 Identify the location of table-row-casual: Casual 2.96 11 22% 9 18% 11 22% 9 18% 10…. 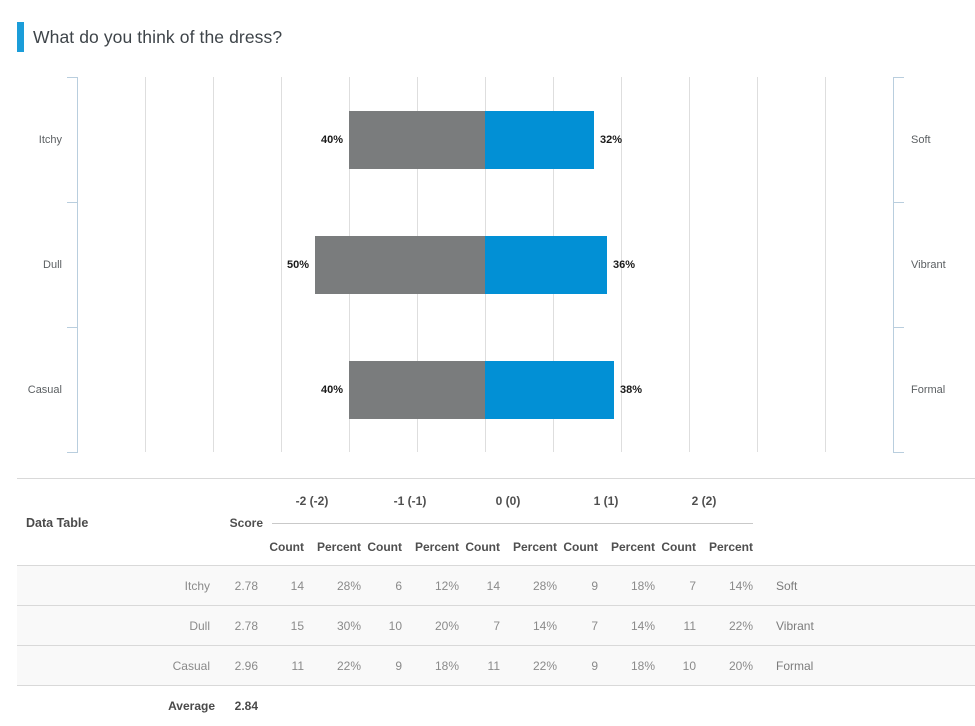
(496, 665).